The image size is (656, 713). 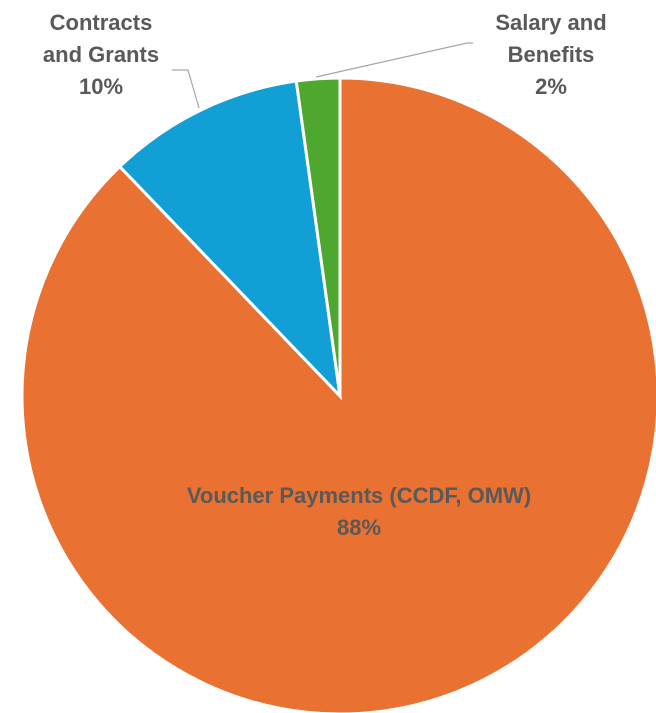 What do you see at coordinates (359, 511) in the screenshot?
I see `slice-label-voucher: Voucher Payments (CCDF, OMW) 88%` at bounding box center [359, 511].